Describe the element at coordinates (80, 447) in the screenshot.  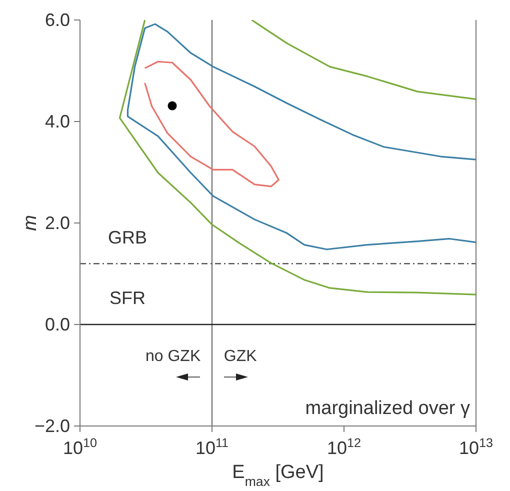
I see `x-tick-label: 10$^{10}$` at that location.